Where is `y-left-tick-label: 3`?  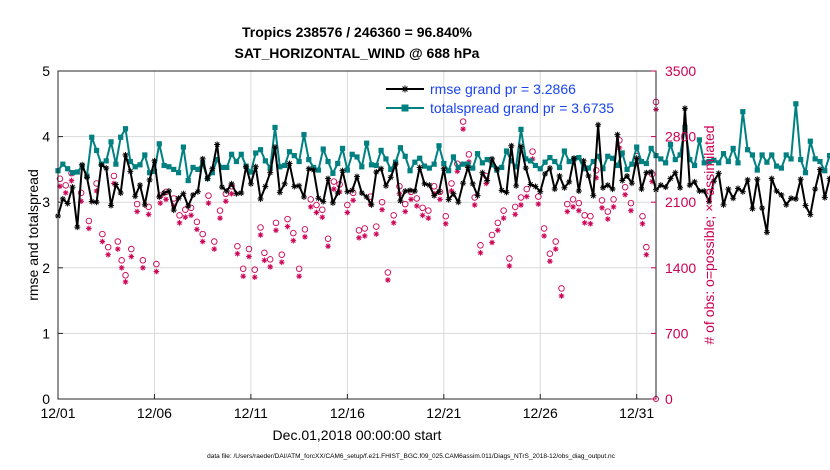 y-left-tick-label: 3 is located at coordinates (46, 202).